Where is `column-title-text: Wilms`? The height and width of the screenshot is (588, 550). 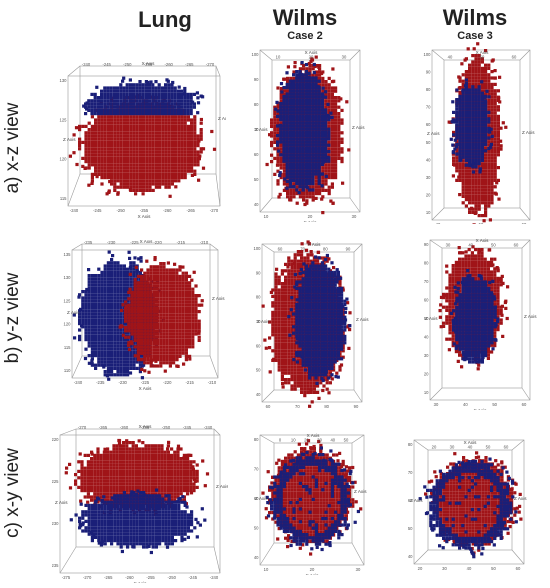 column-title-text: Wilms is located at coordinates (305, 17).